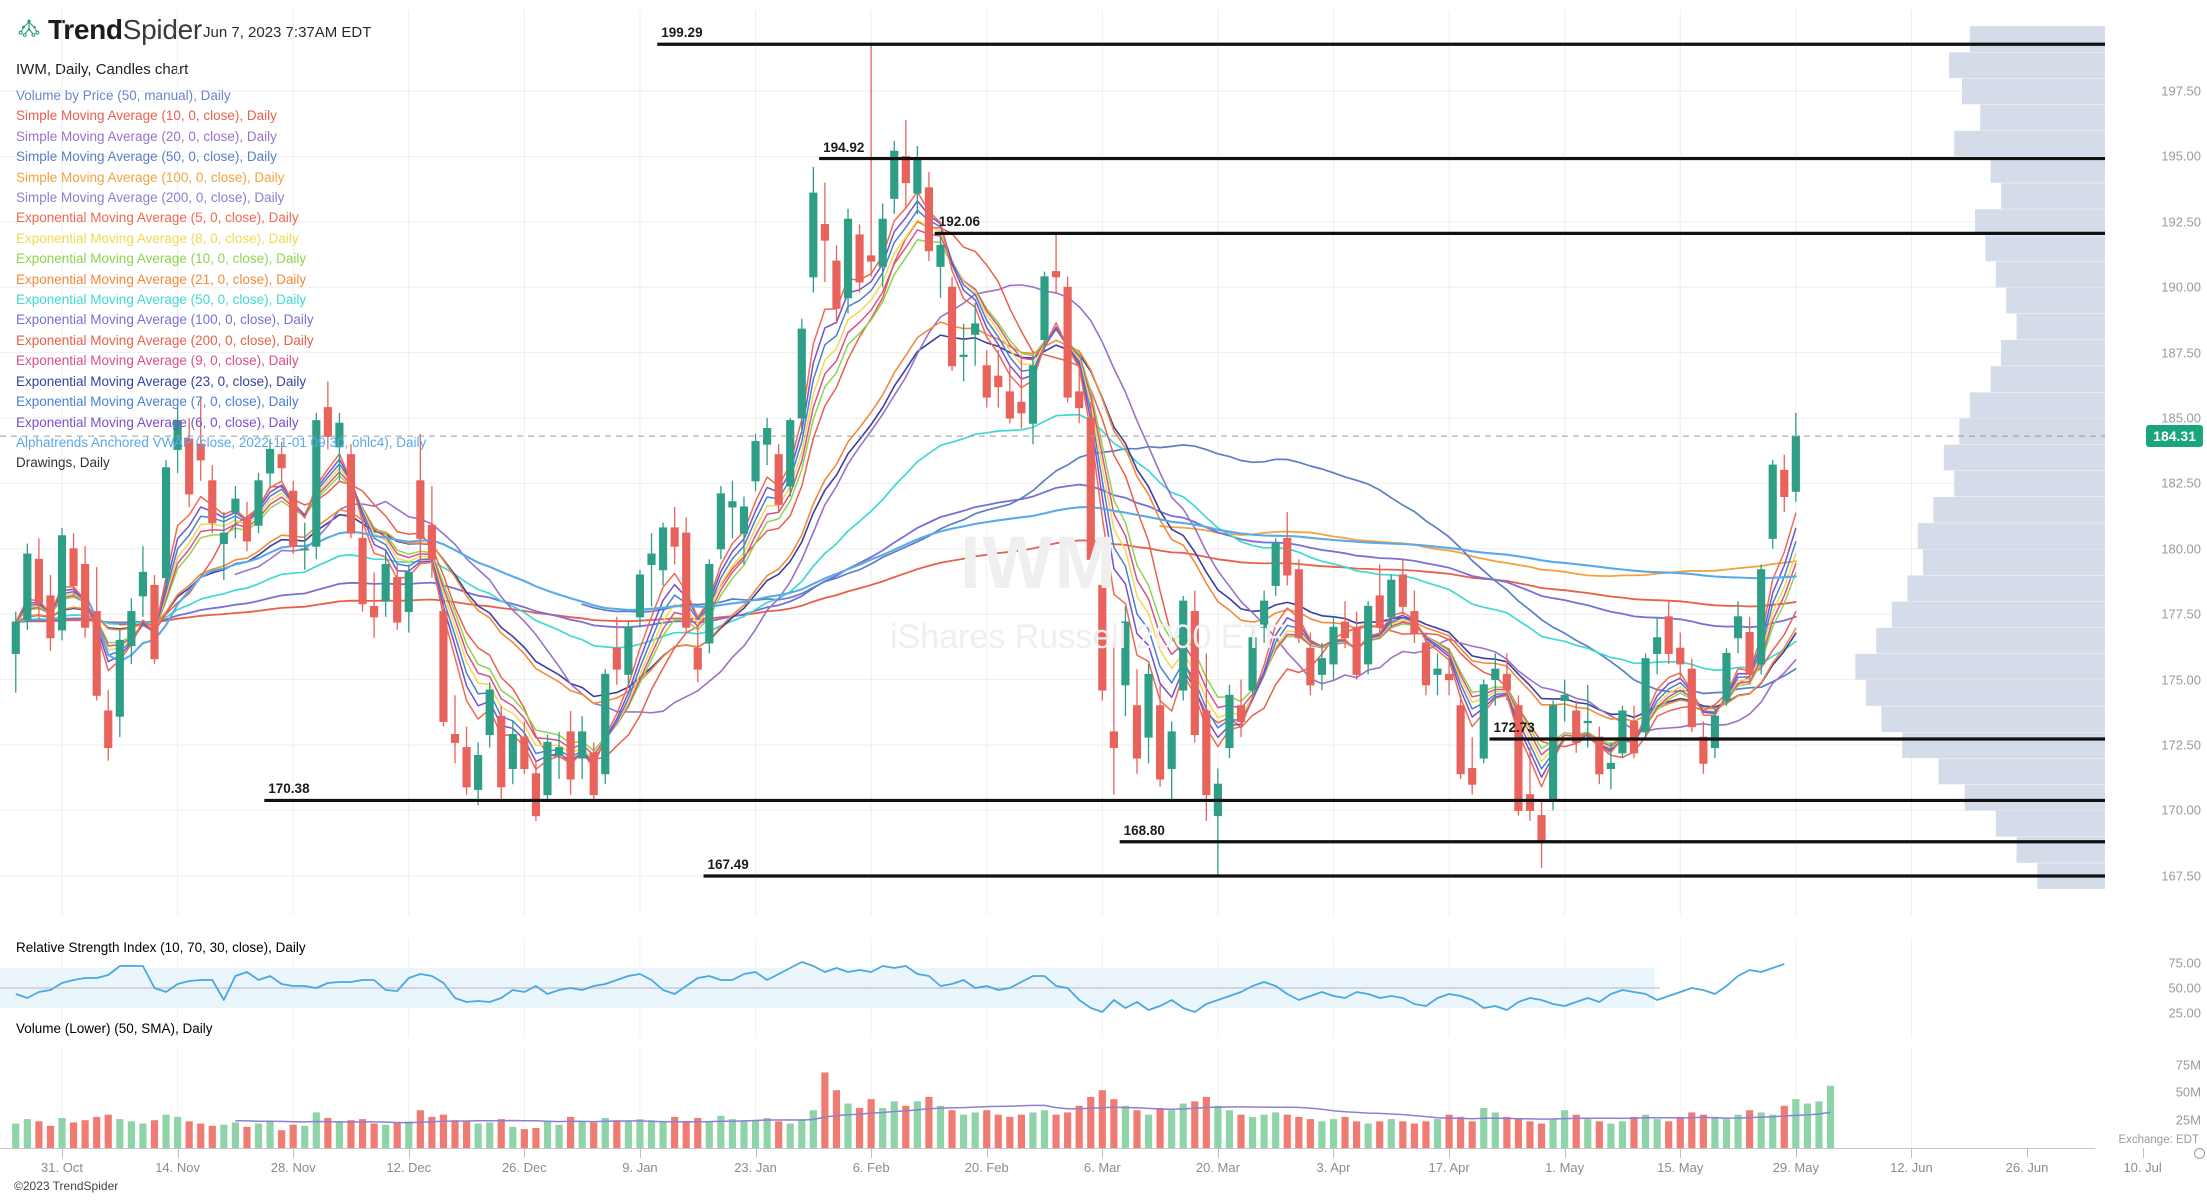 Image resolution: width=2207 pixels, height=1202 pixels. I want to click on level-price-text: 192.06, so click(959, 222).